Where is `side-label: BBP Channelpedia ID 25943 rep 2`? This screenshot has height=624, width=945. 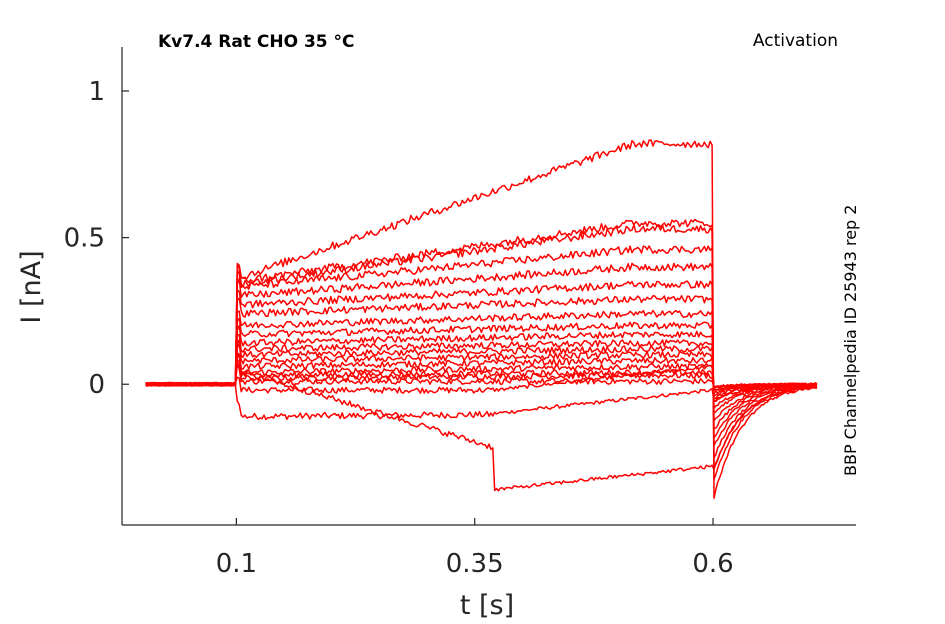 side-label: BBP Channelpedia ID 25943 rep 2 is located at coordinates (850, 340).